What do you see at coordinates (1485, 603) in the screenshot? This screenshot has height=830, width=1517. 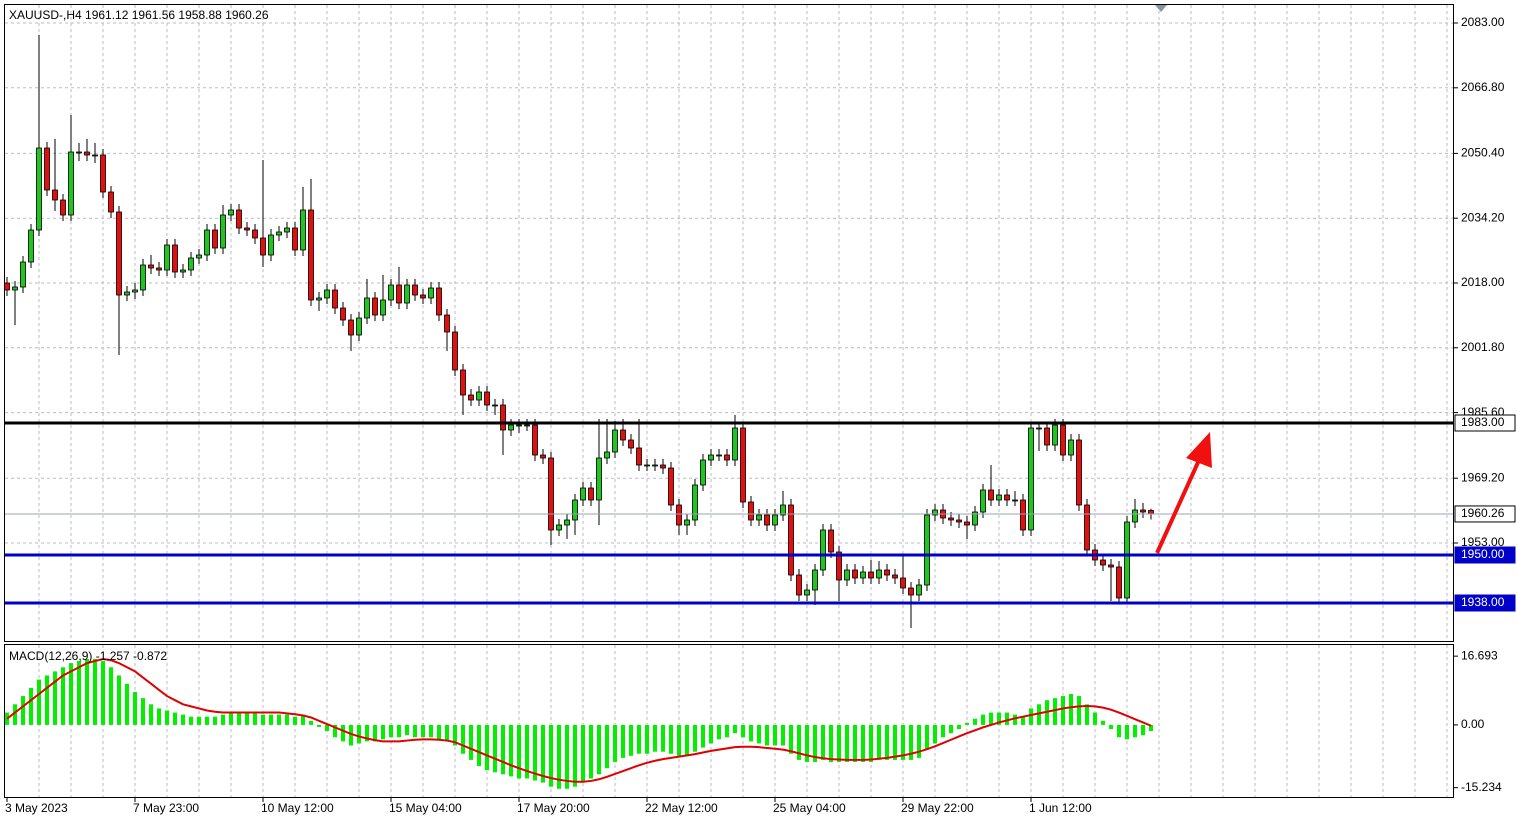 I see `level-box` at bounding box center [1485, 603].